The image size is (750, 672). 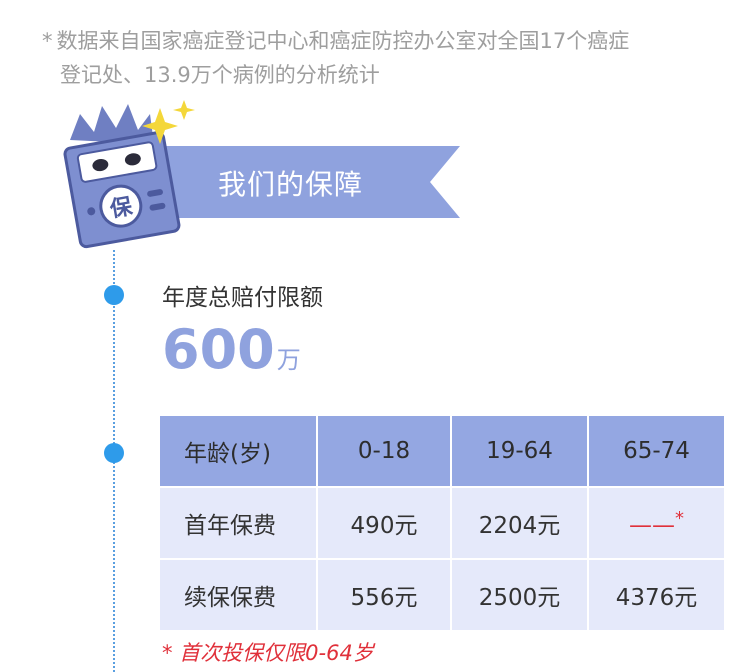 What do you see at coordinates (114, 453) in the screenshot?
I see `timeline-dot-table` at bounding box center [114, 453].